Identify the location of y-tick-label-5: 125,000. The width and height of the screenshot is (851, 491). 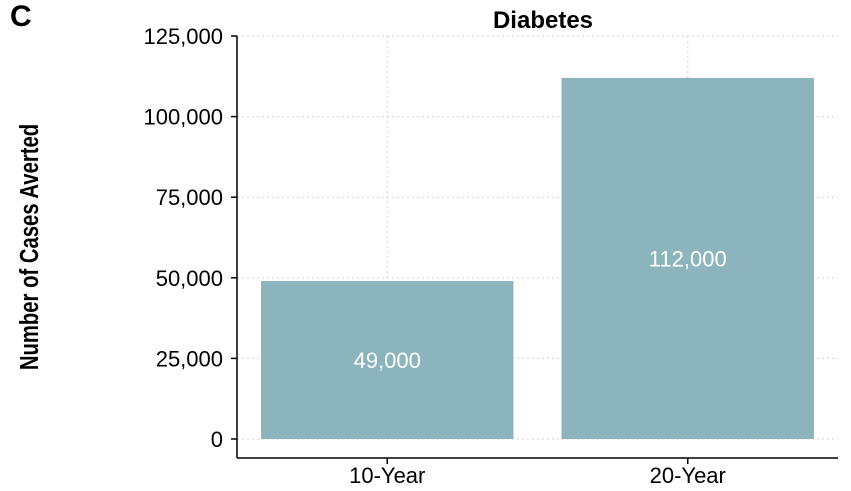
(183, 36).